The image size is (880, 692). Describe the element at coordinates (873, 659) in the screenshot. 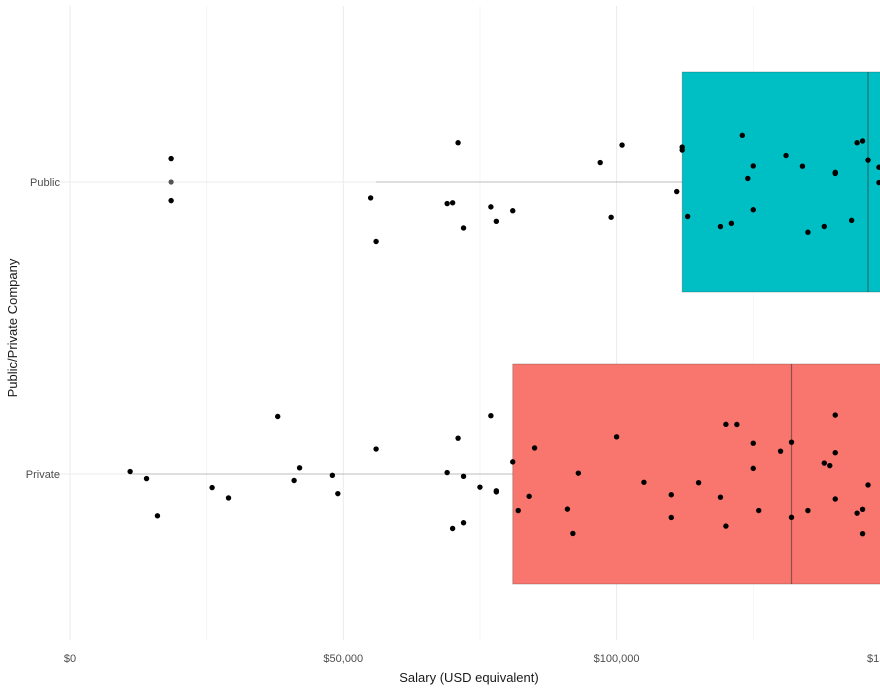

I see `x-tick-label: $150,000` at that location.